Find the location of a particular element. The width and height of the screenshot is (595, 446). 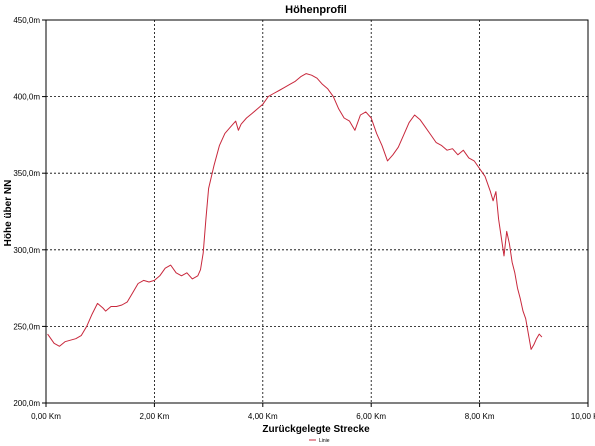

legend-label: Linie is located at coordinates (324, 441).